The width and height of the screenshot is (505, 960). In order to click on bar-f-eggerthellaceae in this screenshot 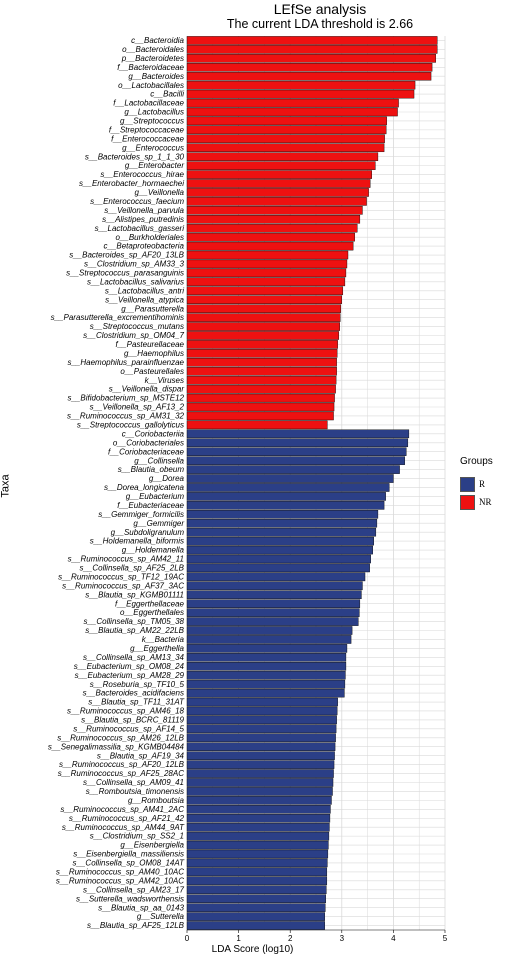, I will do `click(273, 603)`.